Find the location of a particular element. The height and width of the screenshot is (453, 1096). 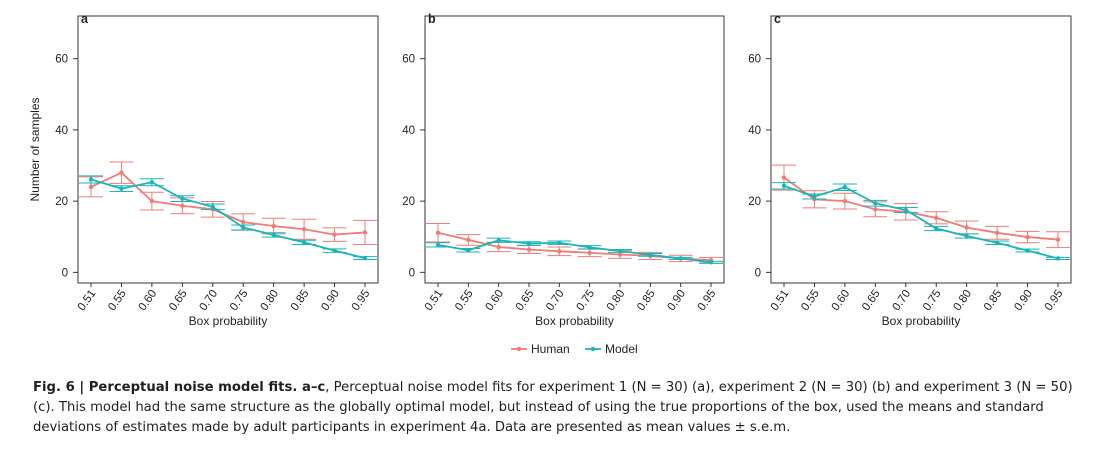

y-tick-label: 0 is located at coordinates (412, 273).